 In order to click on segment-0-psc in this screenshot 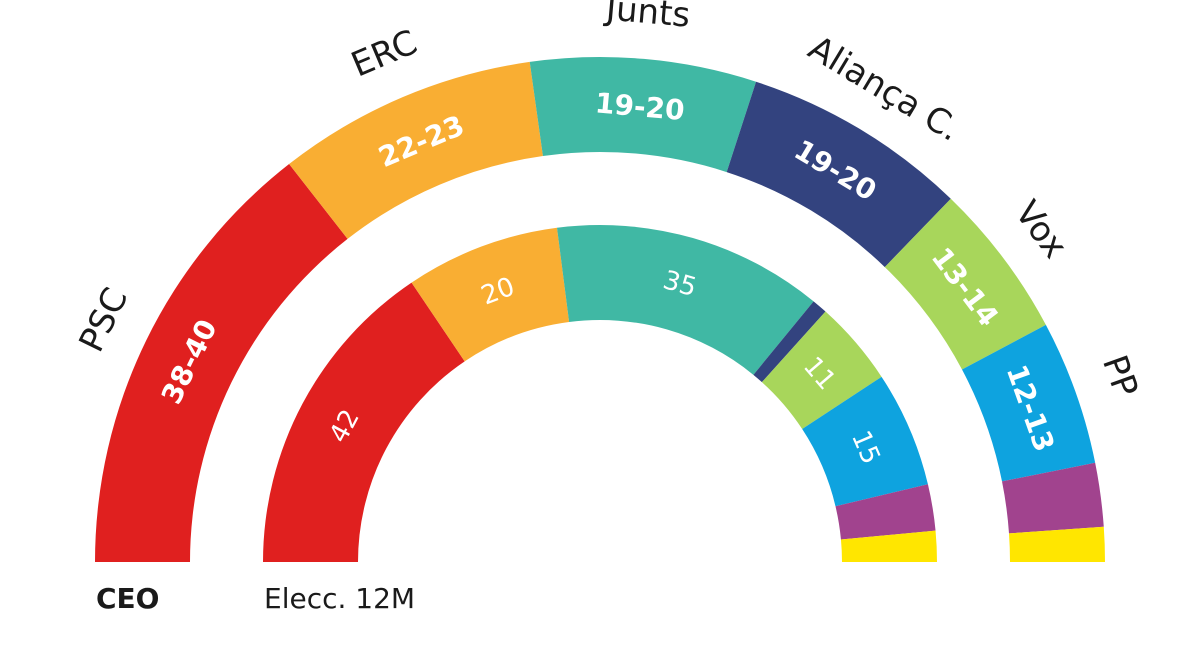, I will do `click(221, 363)`.